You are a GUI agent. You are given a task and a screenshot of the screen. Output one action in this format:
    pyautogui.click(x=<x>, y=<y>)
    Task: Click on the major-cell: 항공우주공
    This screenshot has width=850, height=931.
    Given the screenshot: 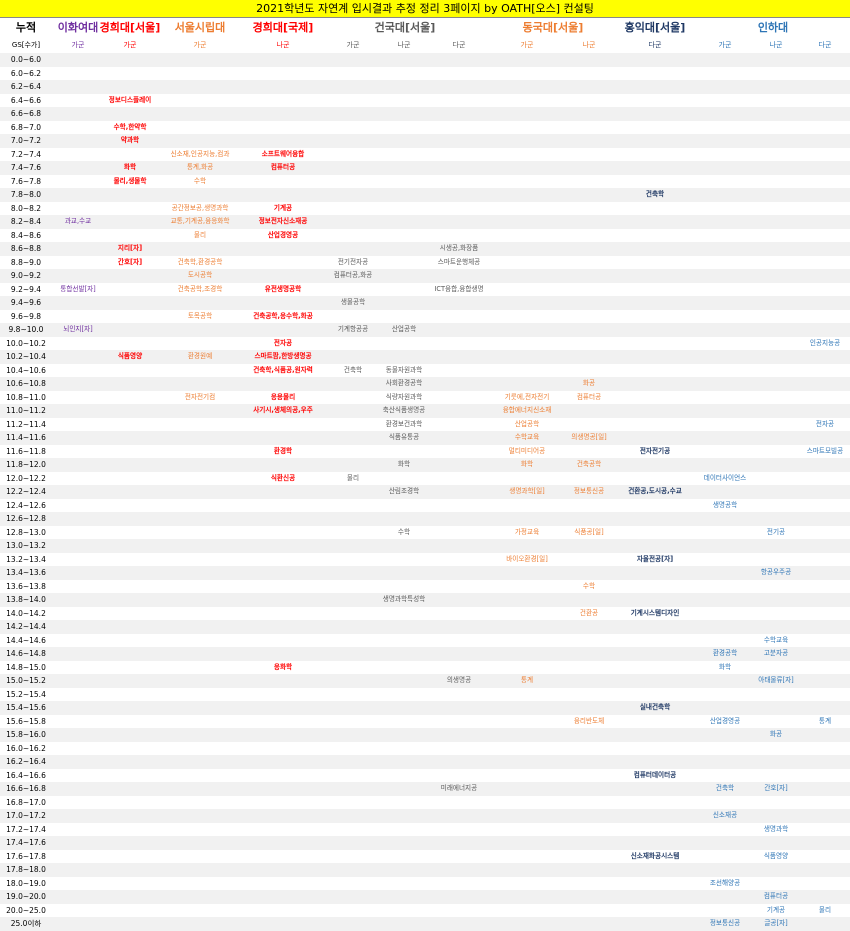 What is the action you would take?
    pyautogui.click(x=776, y=572)
    